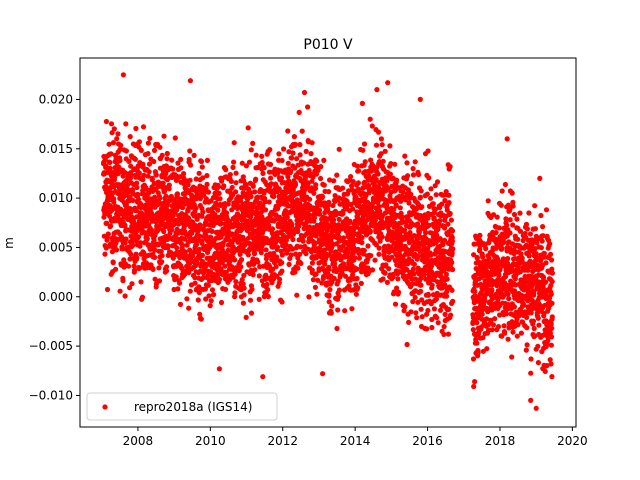 The image size is (640, 480). I want to click on y-tick-label: 0.020, so click(56, 99).